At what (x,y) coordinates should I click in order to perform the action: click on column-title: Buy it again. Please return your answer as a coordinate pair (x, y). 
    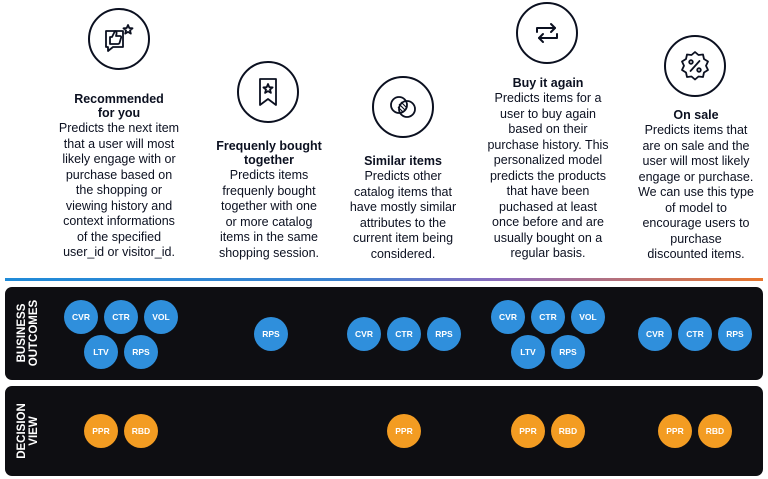
    Looking at the image, I should click on (548, 83).